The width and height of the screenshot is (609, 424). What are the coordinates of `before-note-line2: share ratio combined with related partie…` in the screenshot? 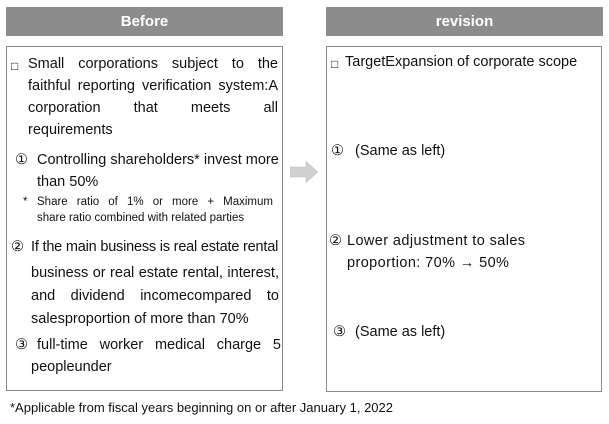 It's located at (141, 218).